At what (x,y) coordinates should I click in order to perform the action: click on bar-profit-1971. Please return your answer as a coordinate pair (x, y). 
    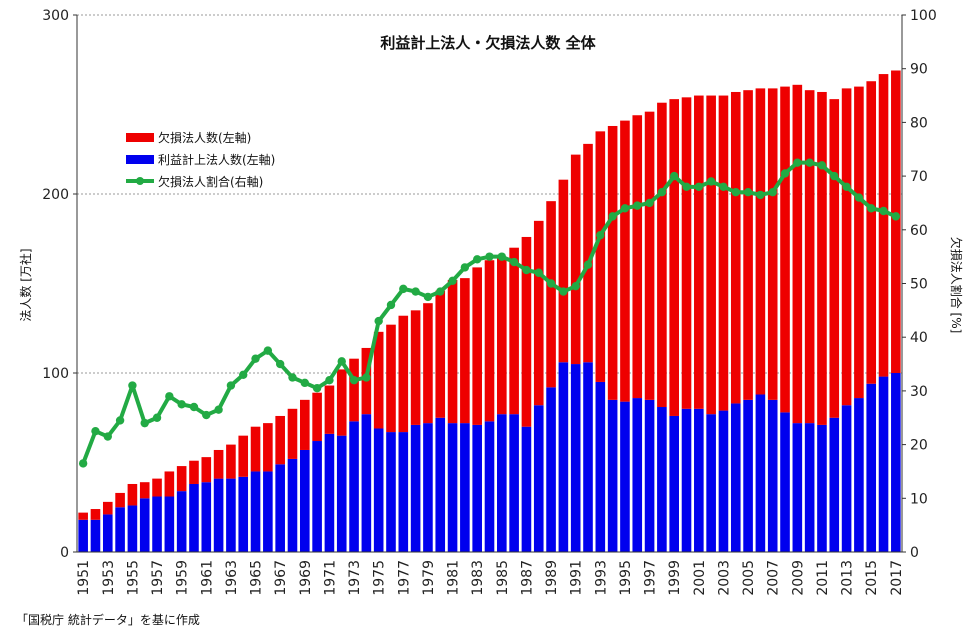
    Looking at the image, I should click on (329, 492).